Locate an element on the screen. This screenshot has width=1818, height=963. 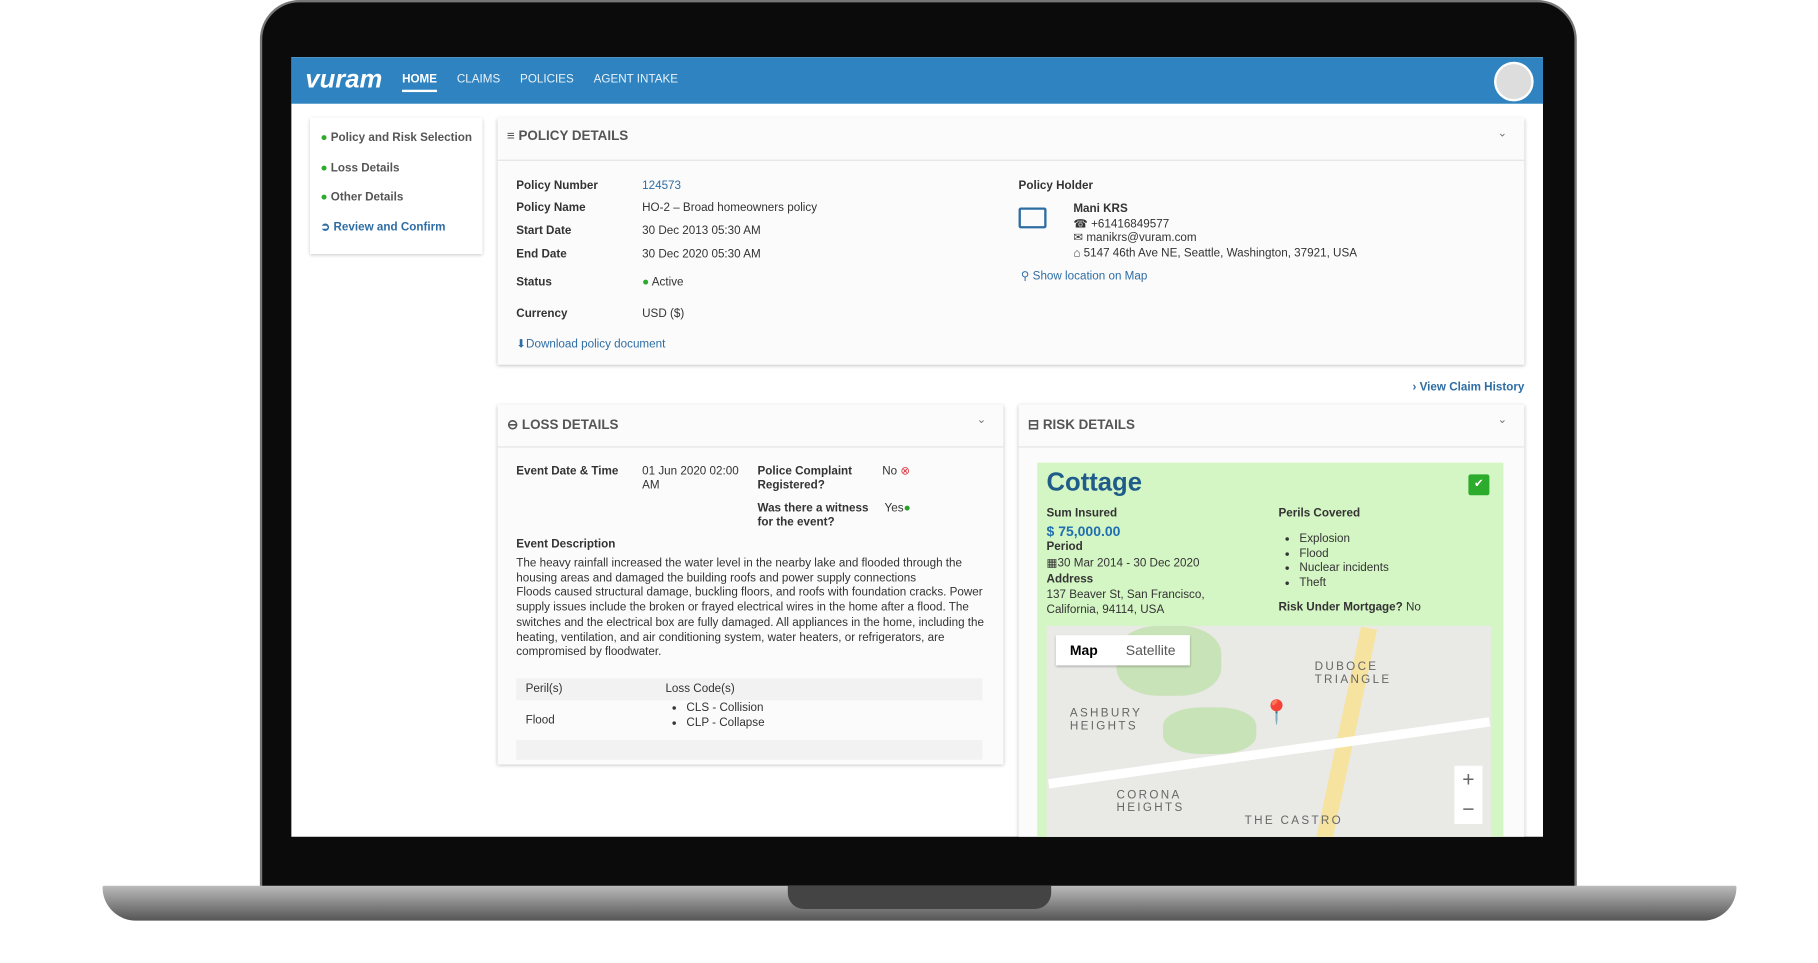
field-label: Start Date is located at coordinates (544, 231).